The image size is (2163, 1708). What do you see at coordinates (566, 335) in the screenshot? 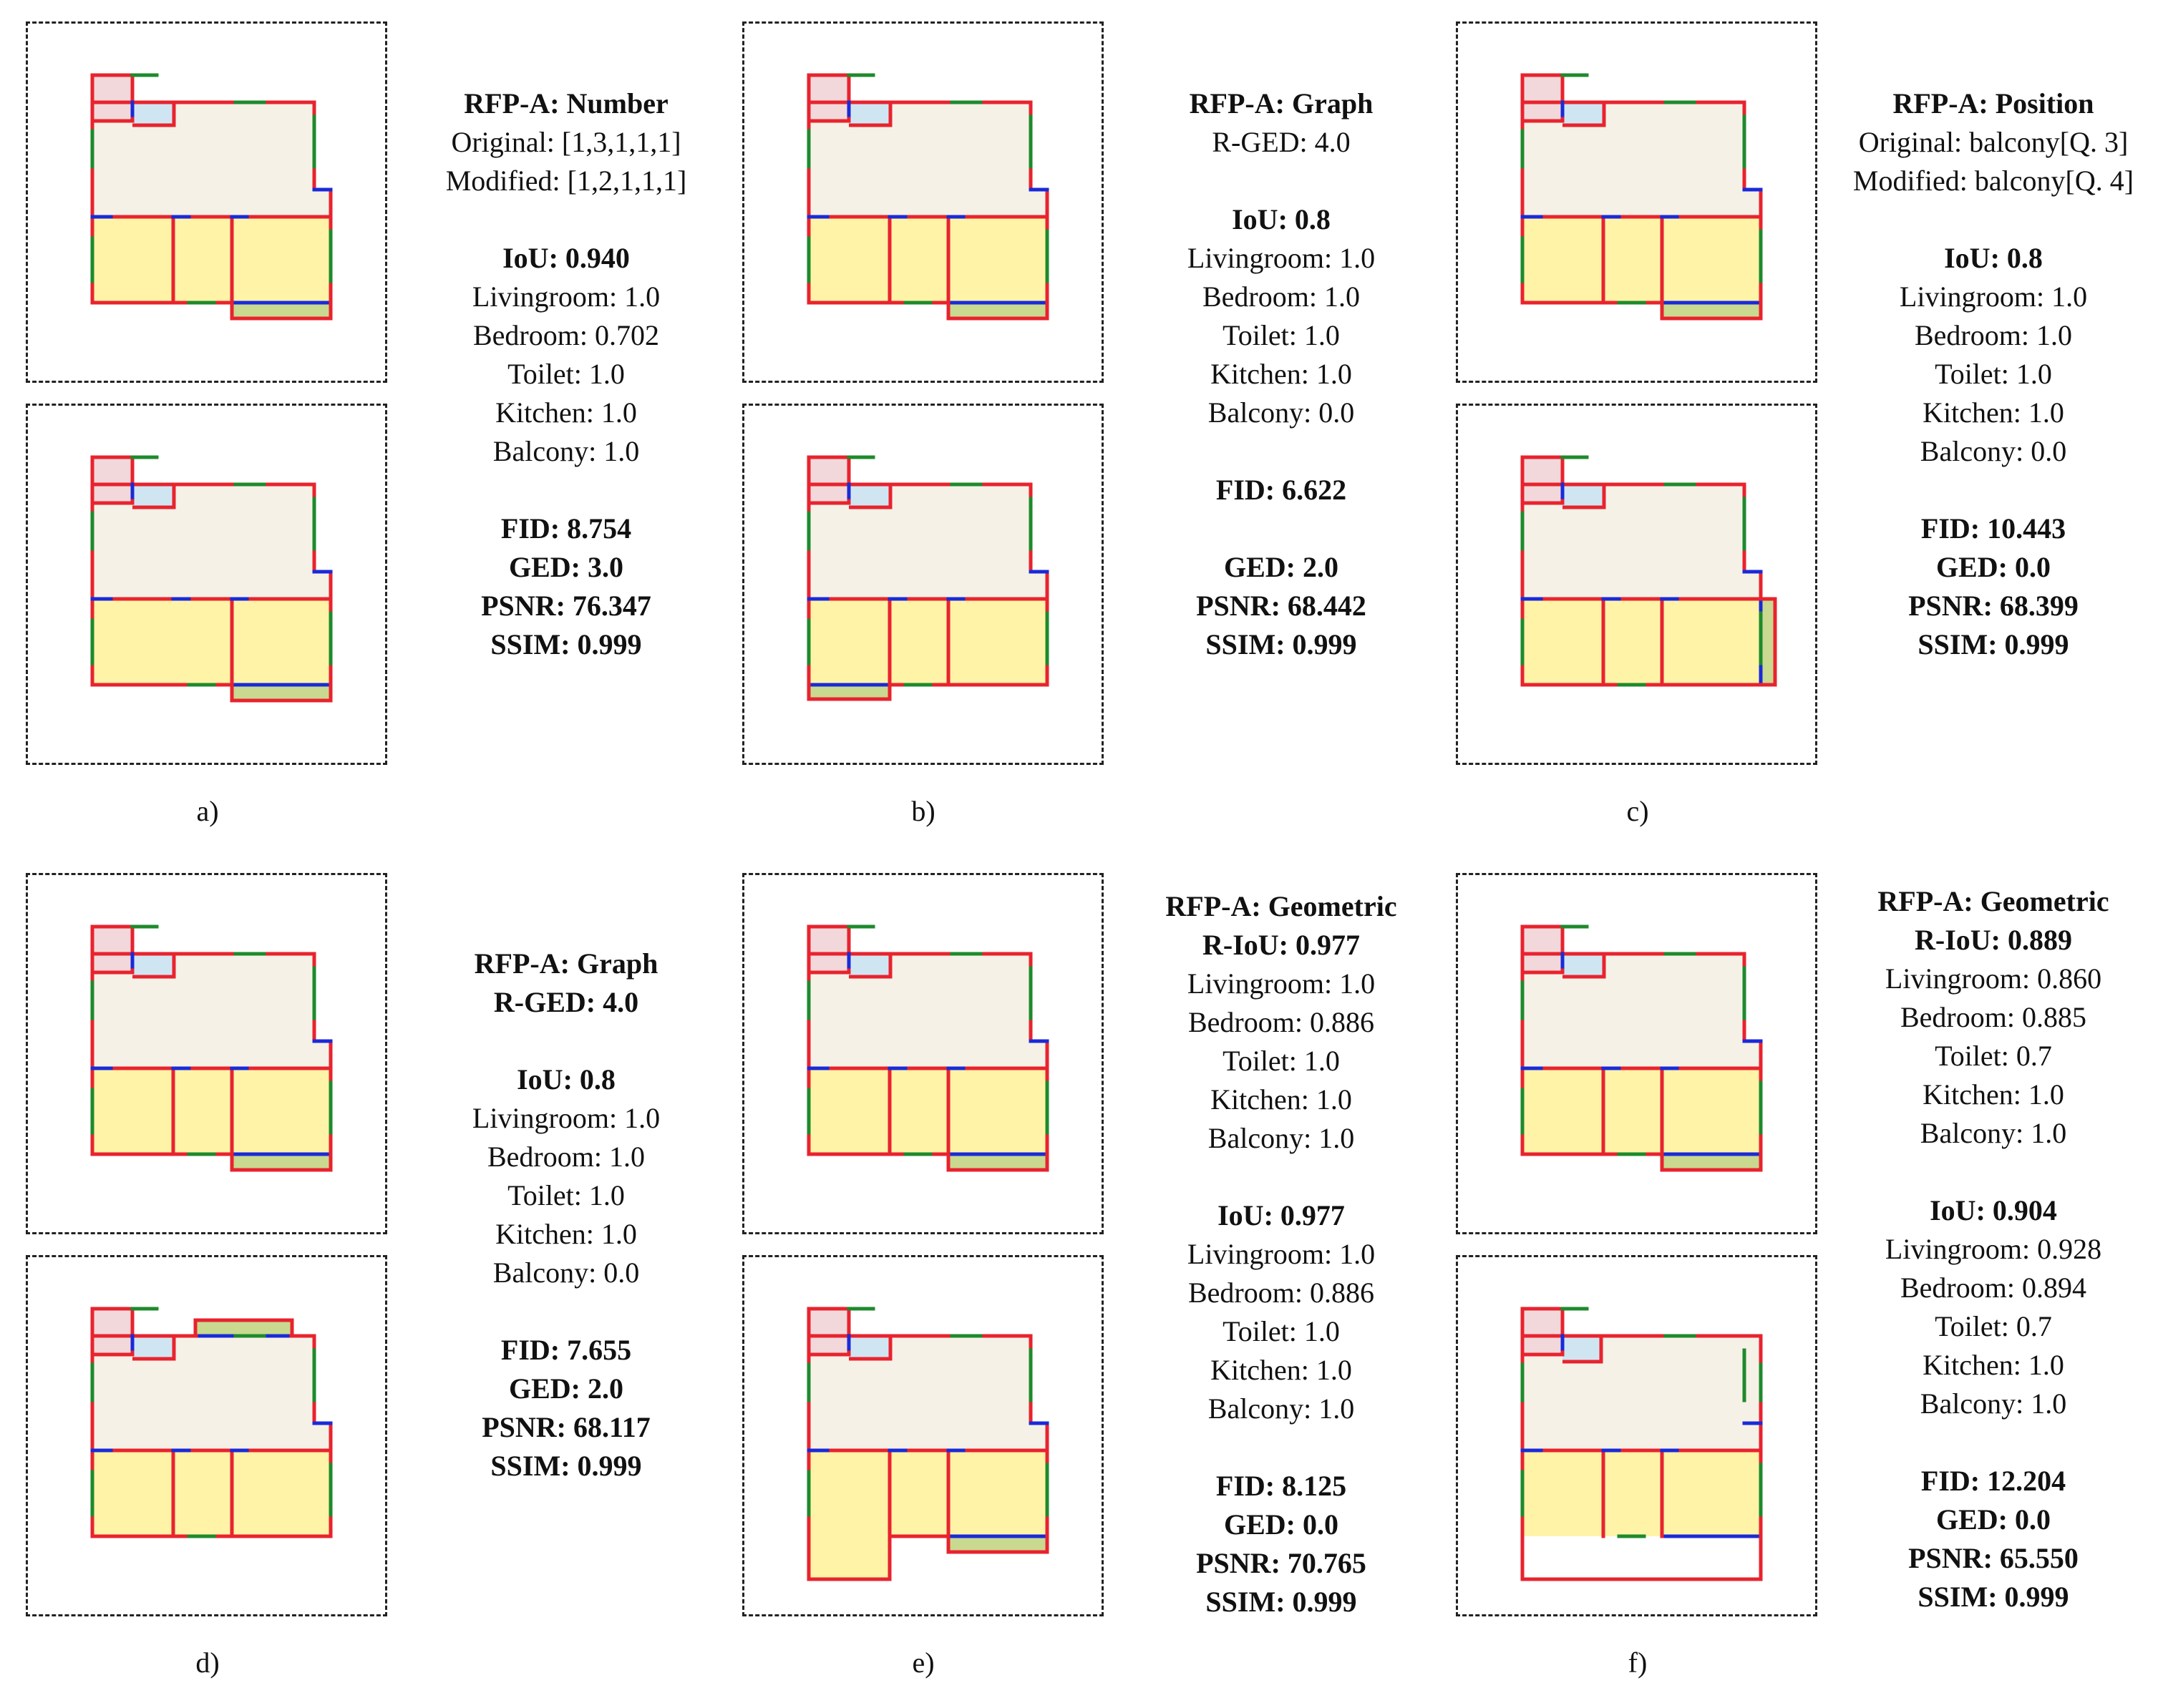
I see `metric-line: Bedroom: 0.702` at bounding box center [566, 335].